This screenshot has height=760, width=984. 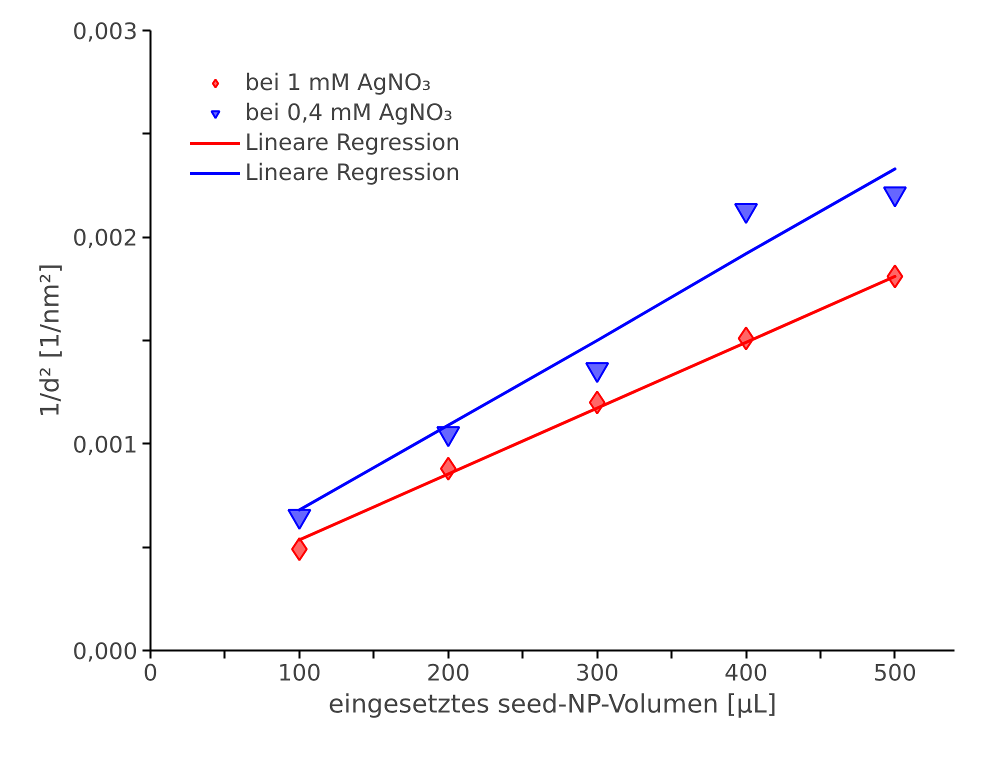 What do you see at coordinates (49, 340) in the screenshot?
I see `y-axis-title: 1/d² [1/nm²]` at bounding box center [49, 340].